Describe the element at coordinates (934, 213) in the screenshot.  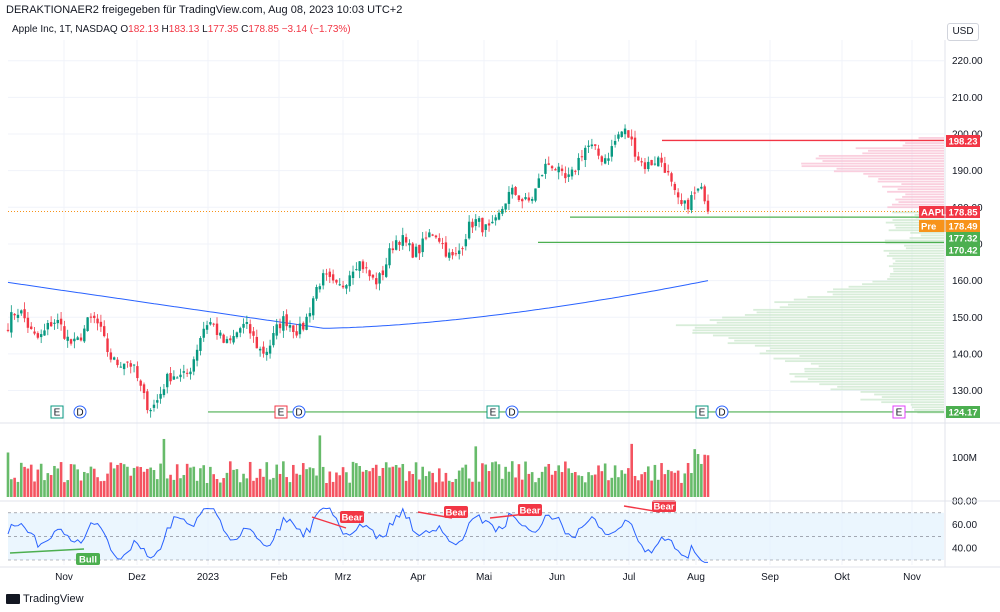
I see `price-tag-symbol: AAPL` at that location.